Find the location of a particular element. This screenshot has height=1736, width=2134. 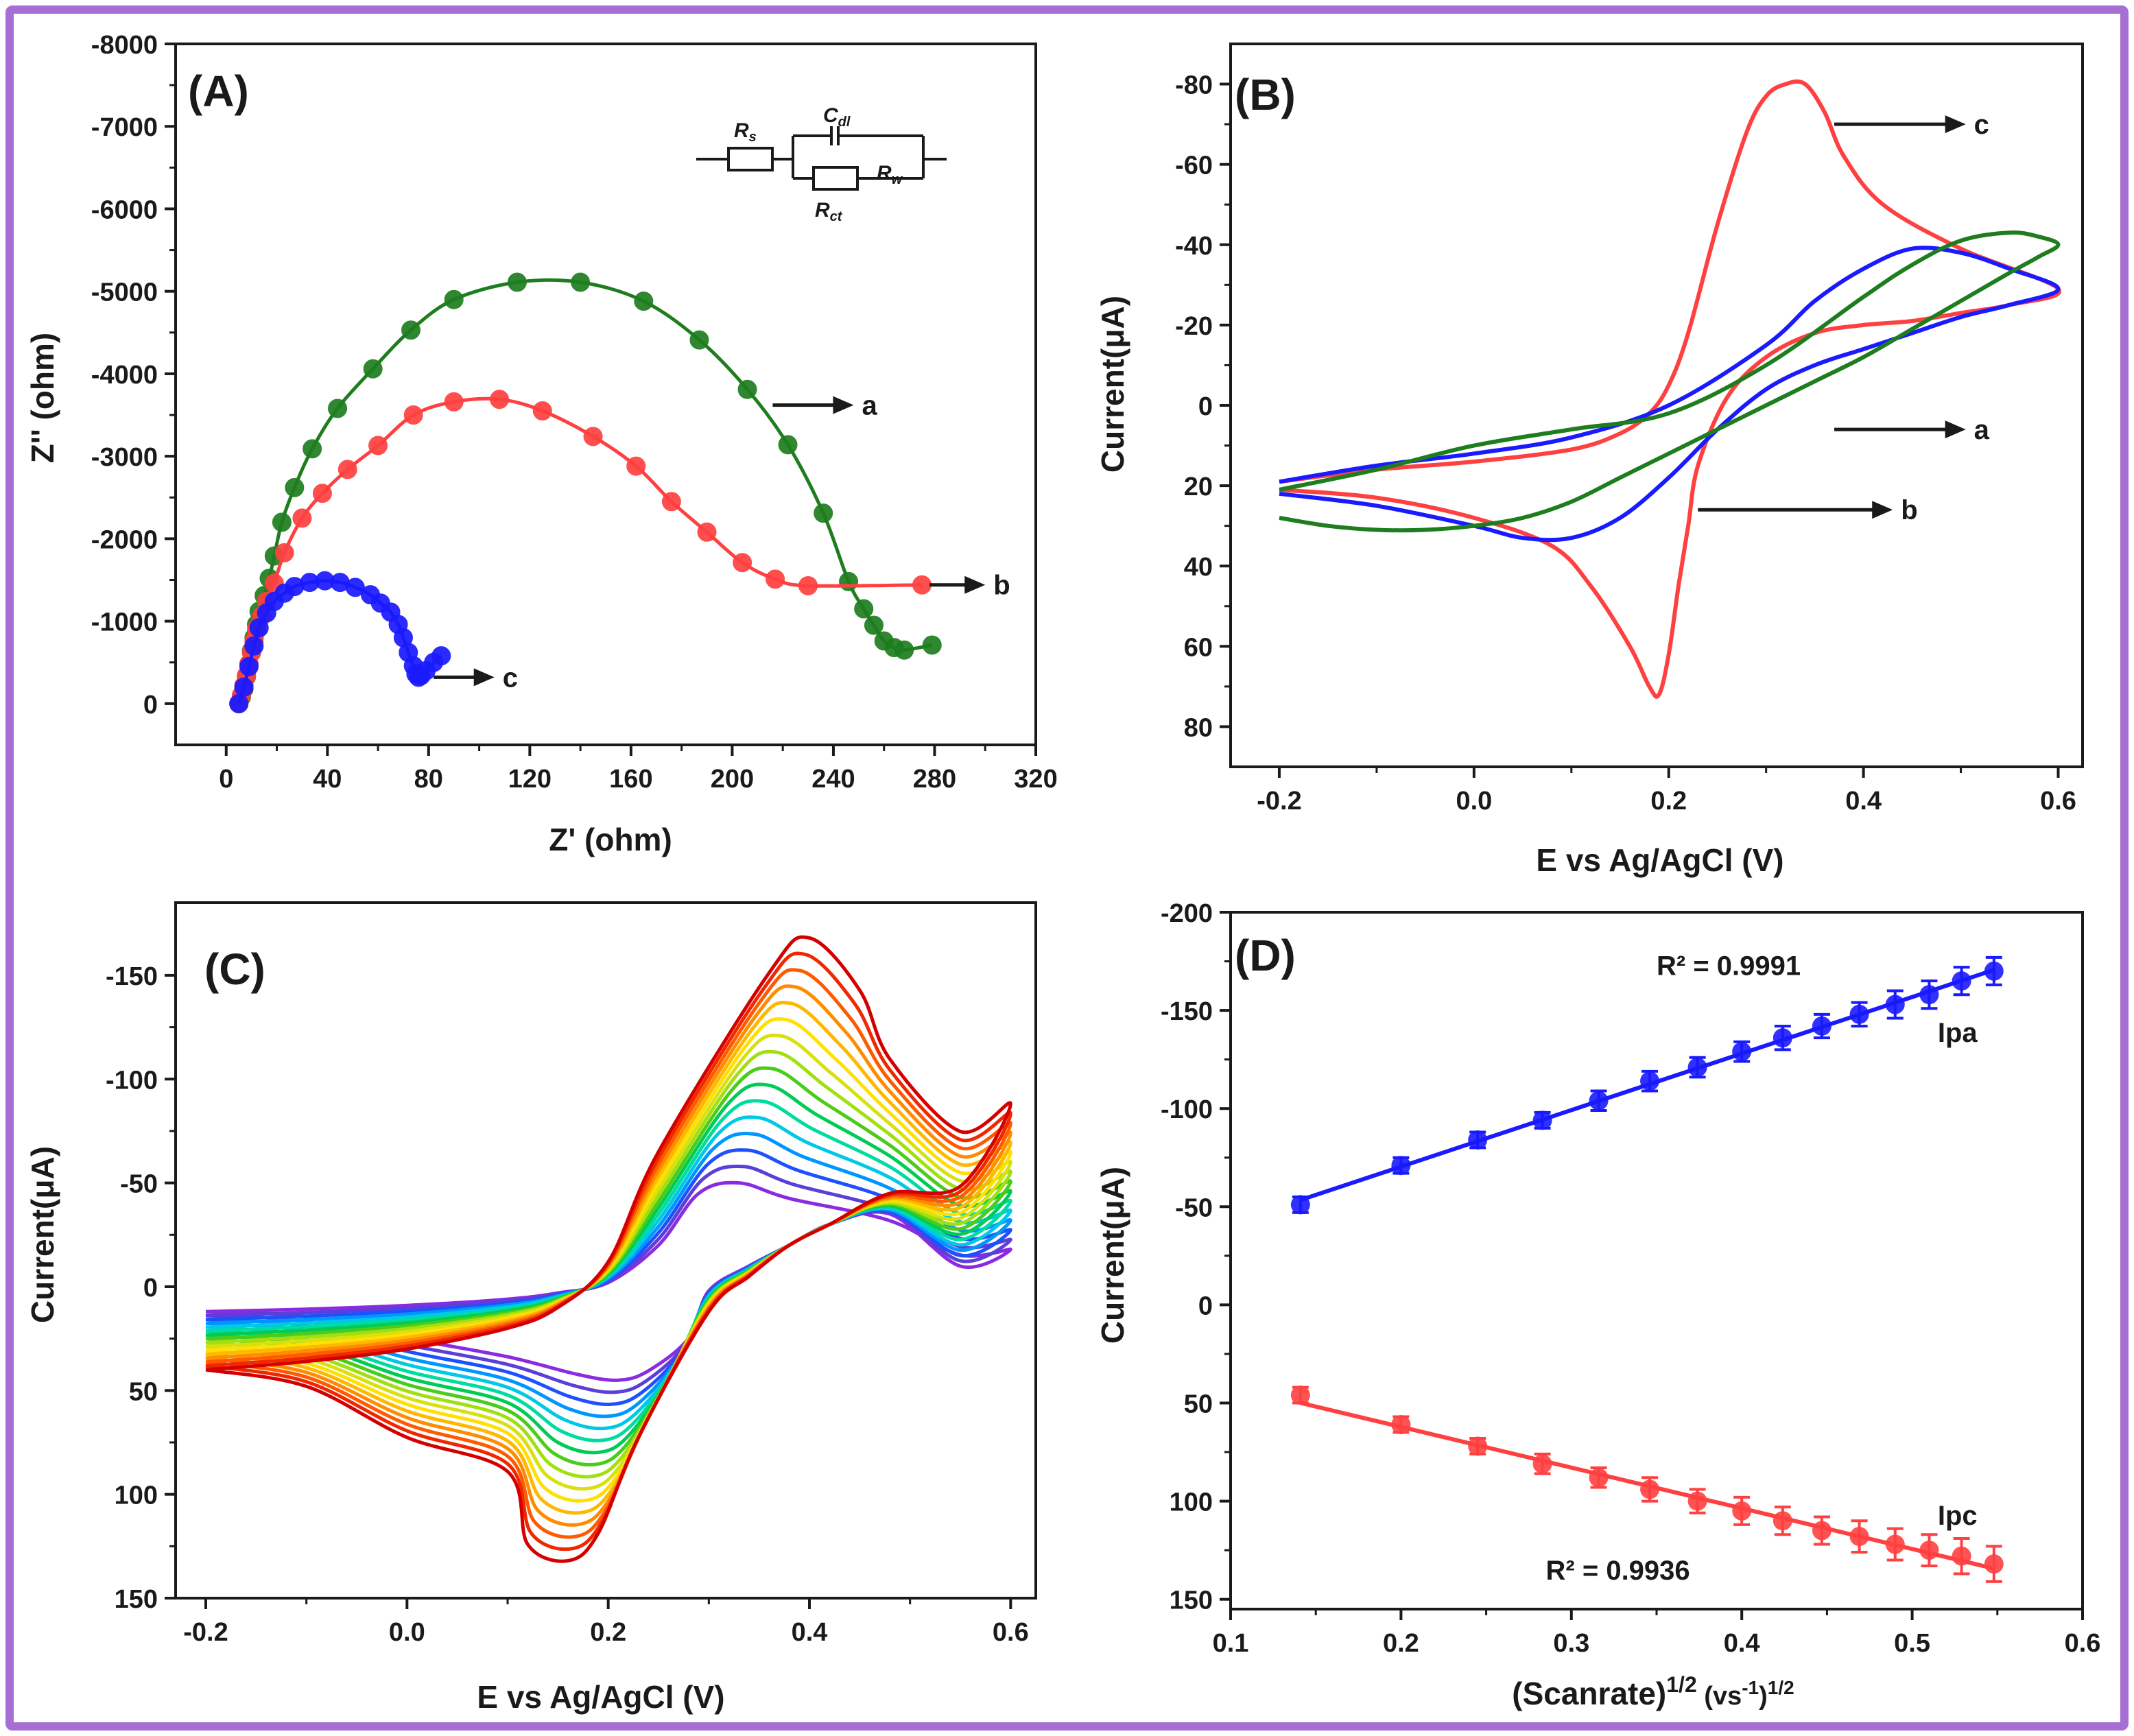

panel-c-ytick-label: -150 is located at coordinates (132, 976).